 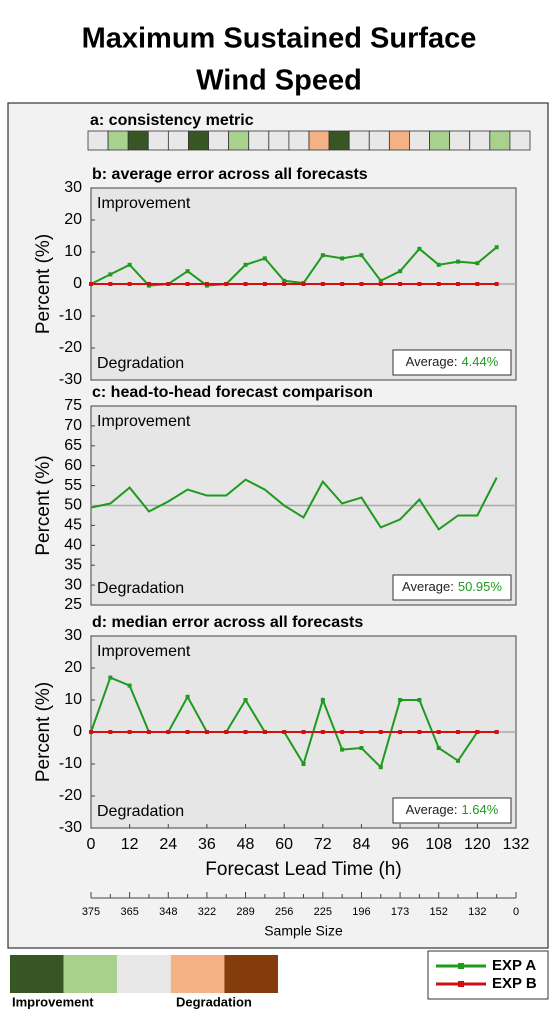 What do you see at coordinates (73, 667) in the screenshot?
I see `y-tick-label: 20` at bounding box center [73, 667].